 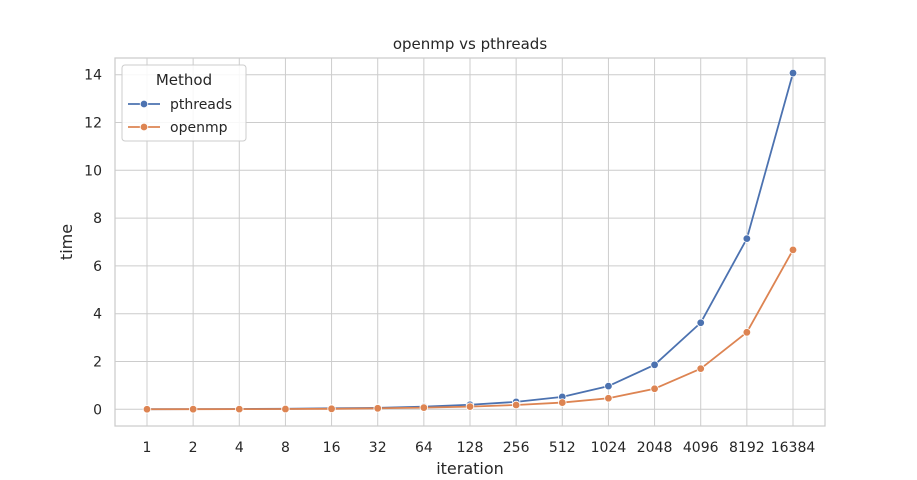 What do you see at coordinates (97, 267) in the screenshot?
I see `y-tick-label: 6` at bounding box center [97, 267].